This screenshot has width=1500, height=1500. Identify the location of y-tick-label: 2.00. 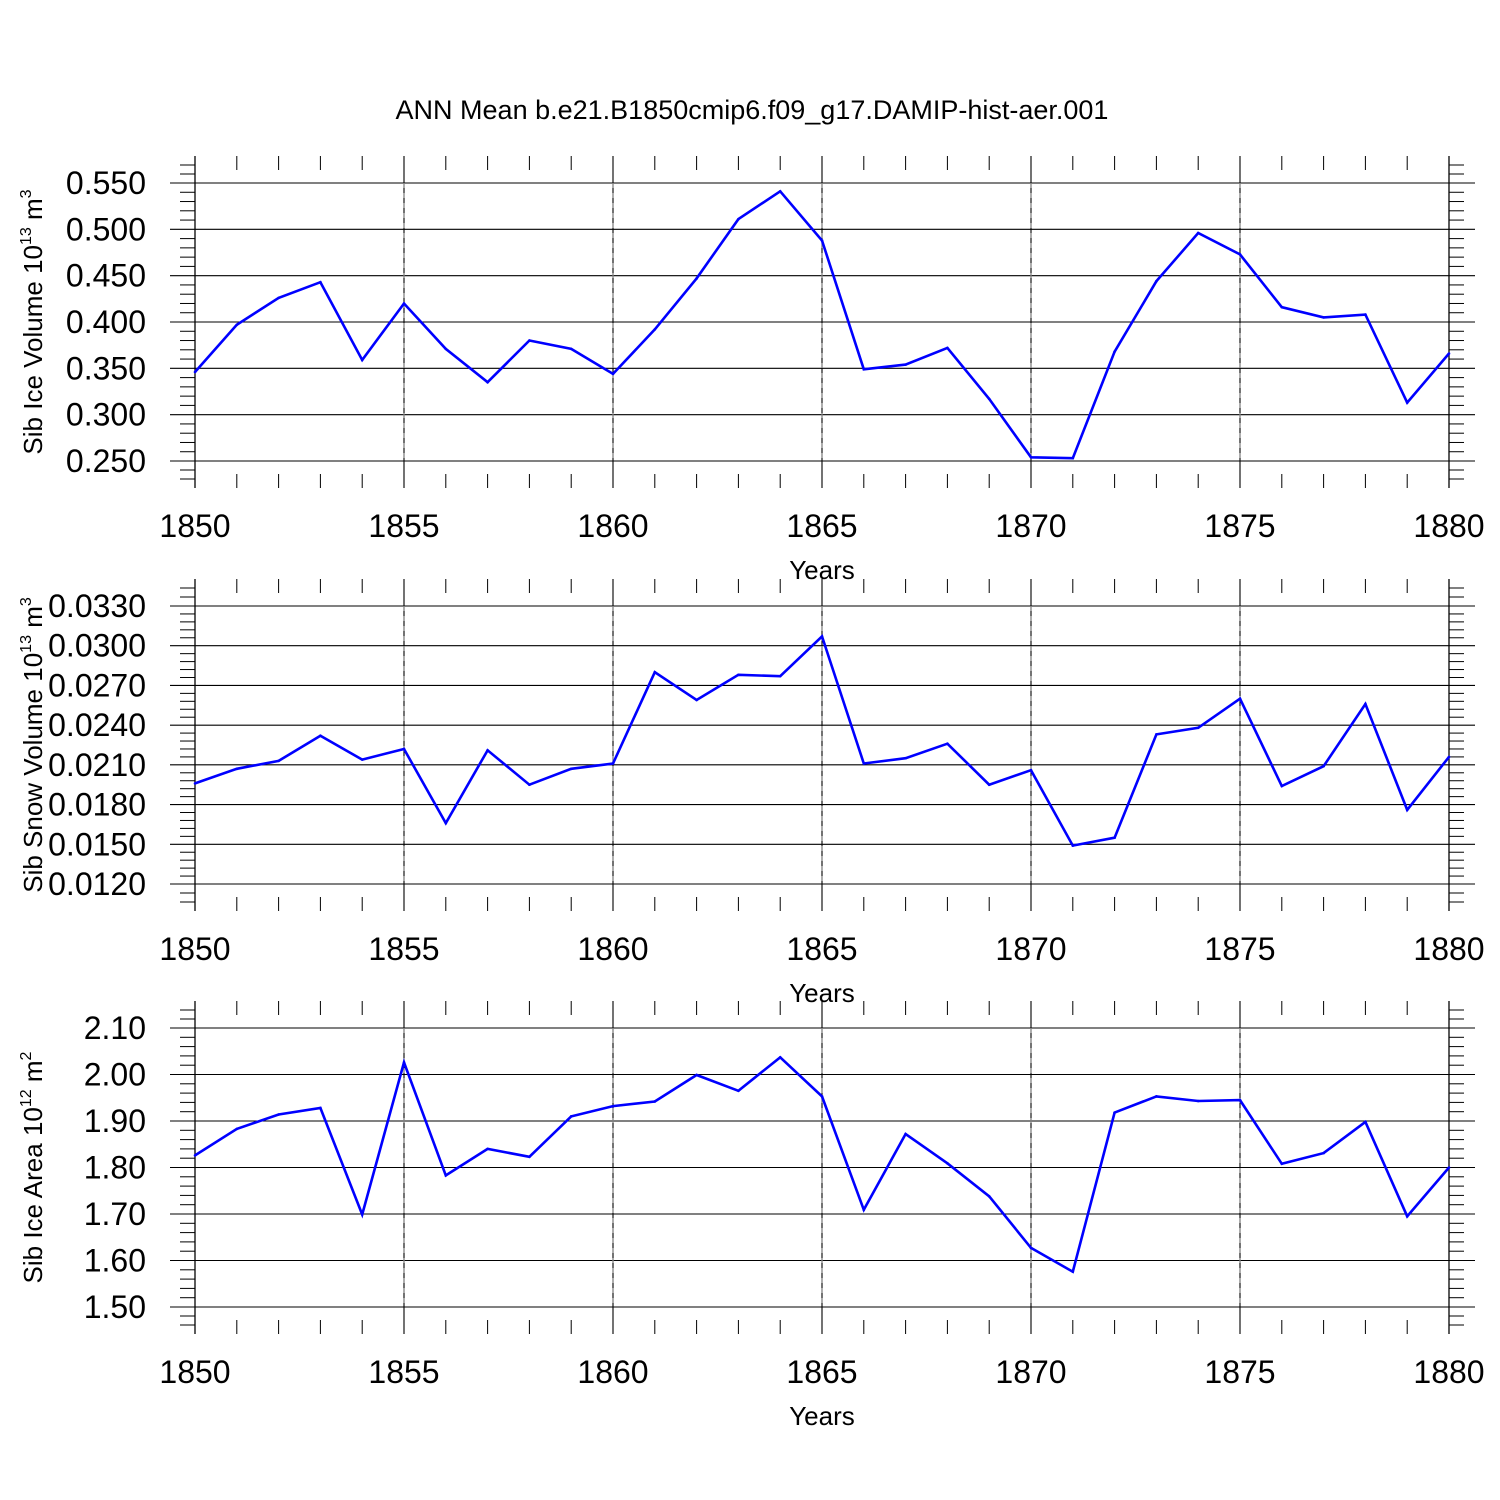
(115, 1075).